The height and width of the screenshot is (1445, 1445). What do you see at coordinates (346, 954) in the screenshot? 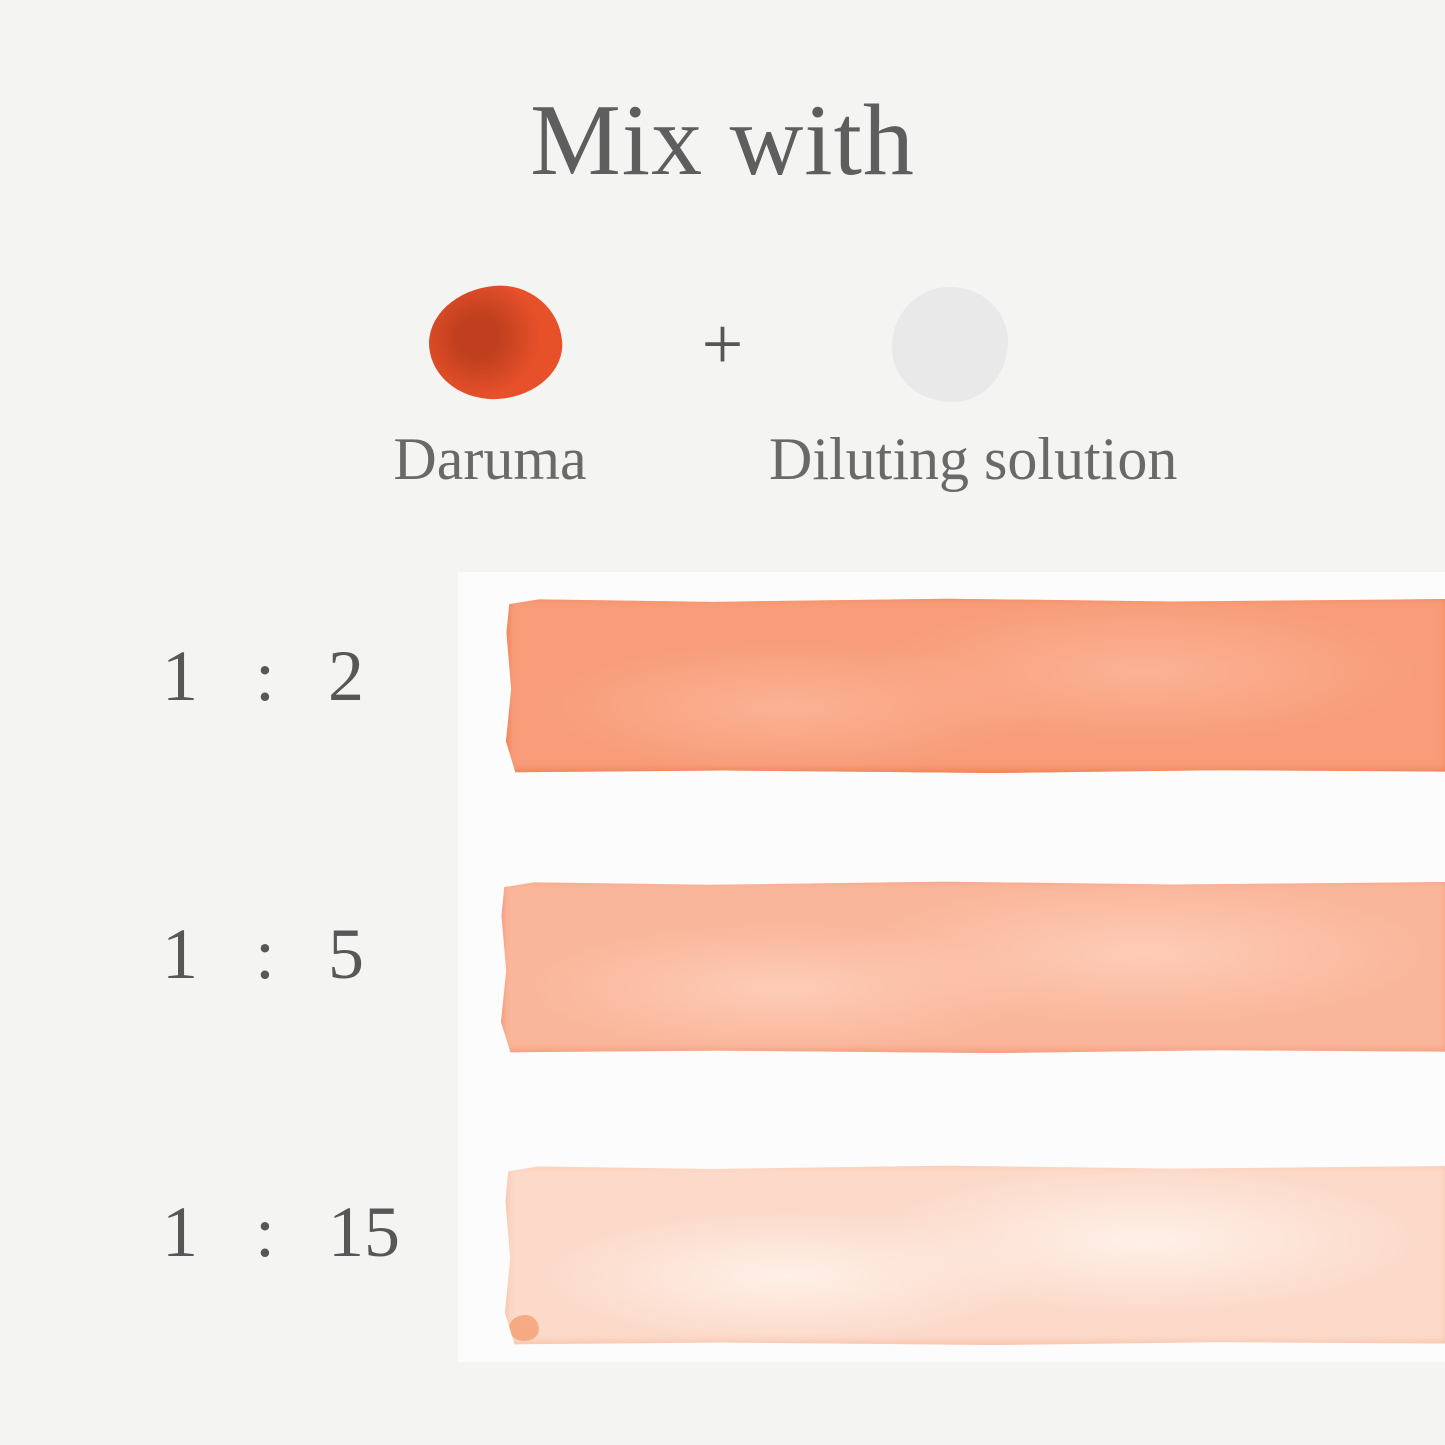
I see `ratio-diluent-part: 5` at bounding box center [346, 954].